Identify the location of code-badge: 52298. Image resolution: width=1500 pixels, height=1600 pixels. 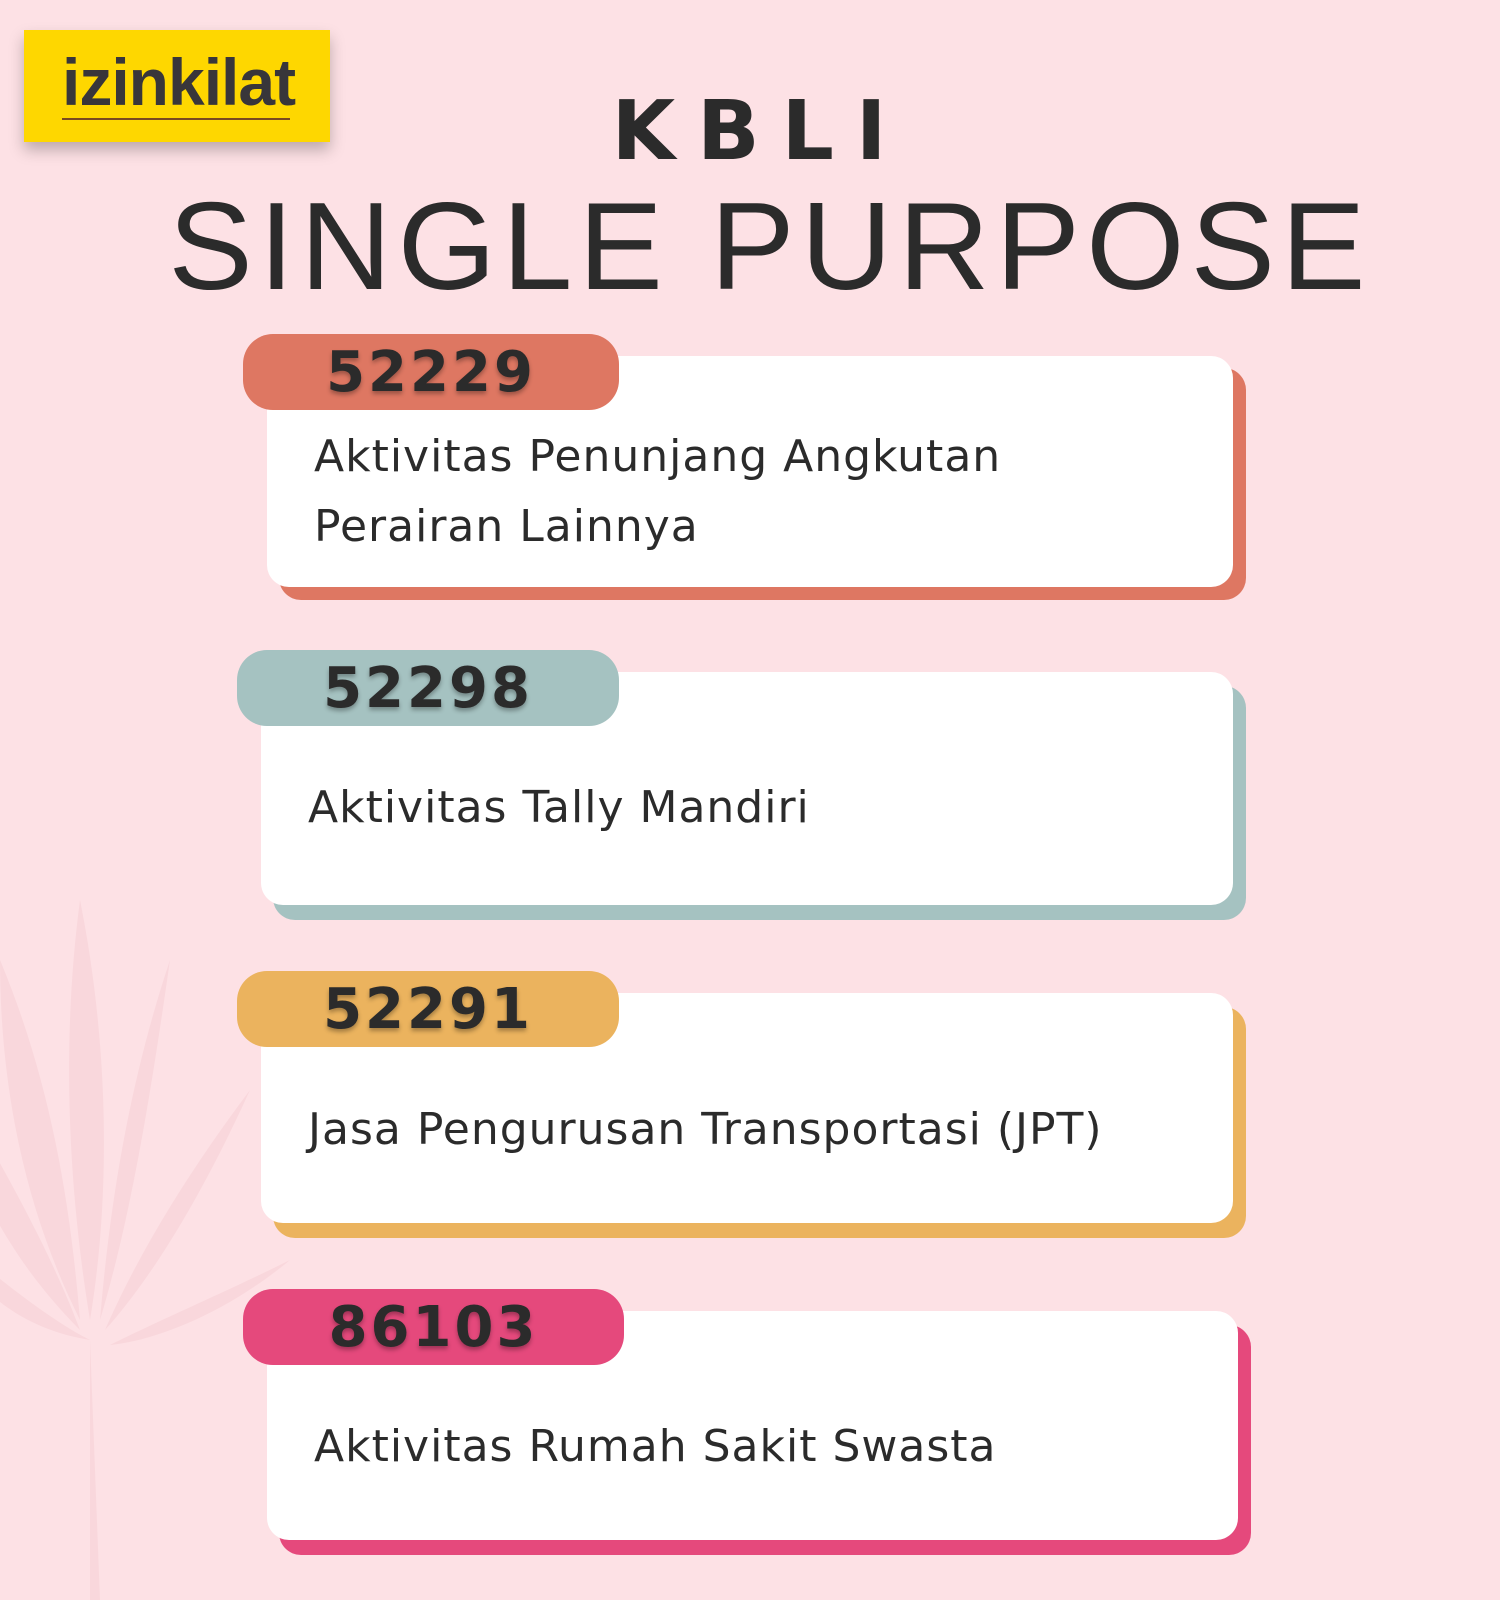
(428, 688).